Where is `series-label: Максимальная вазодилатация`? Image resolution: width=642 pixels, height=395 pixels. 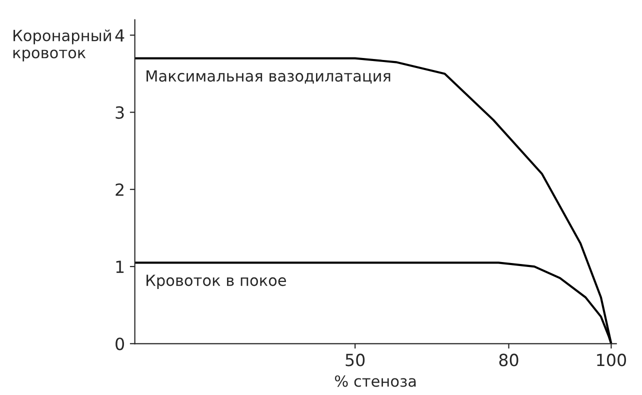
series-label: Максимальная вазодилатация is located at coordinates (268, 77).